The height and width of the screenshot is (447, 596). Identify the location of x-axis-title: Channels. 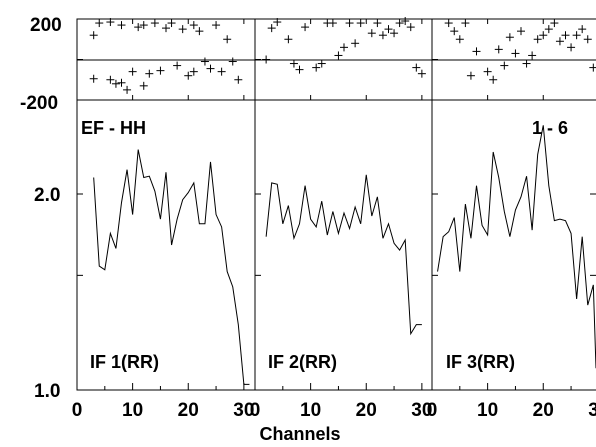
(299, 433).